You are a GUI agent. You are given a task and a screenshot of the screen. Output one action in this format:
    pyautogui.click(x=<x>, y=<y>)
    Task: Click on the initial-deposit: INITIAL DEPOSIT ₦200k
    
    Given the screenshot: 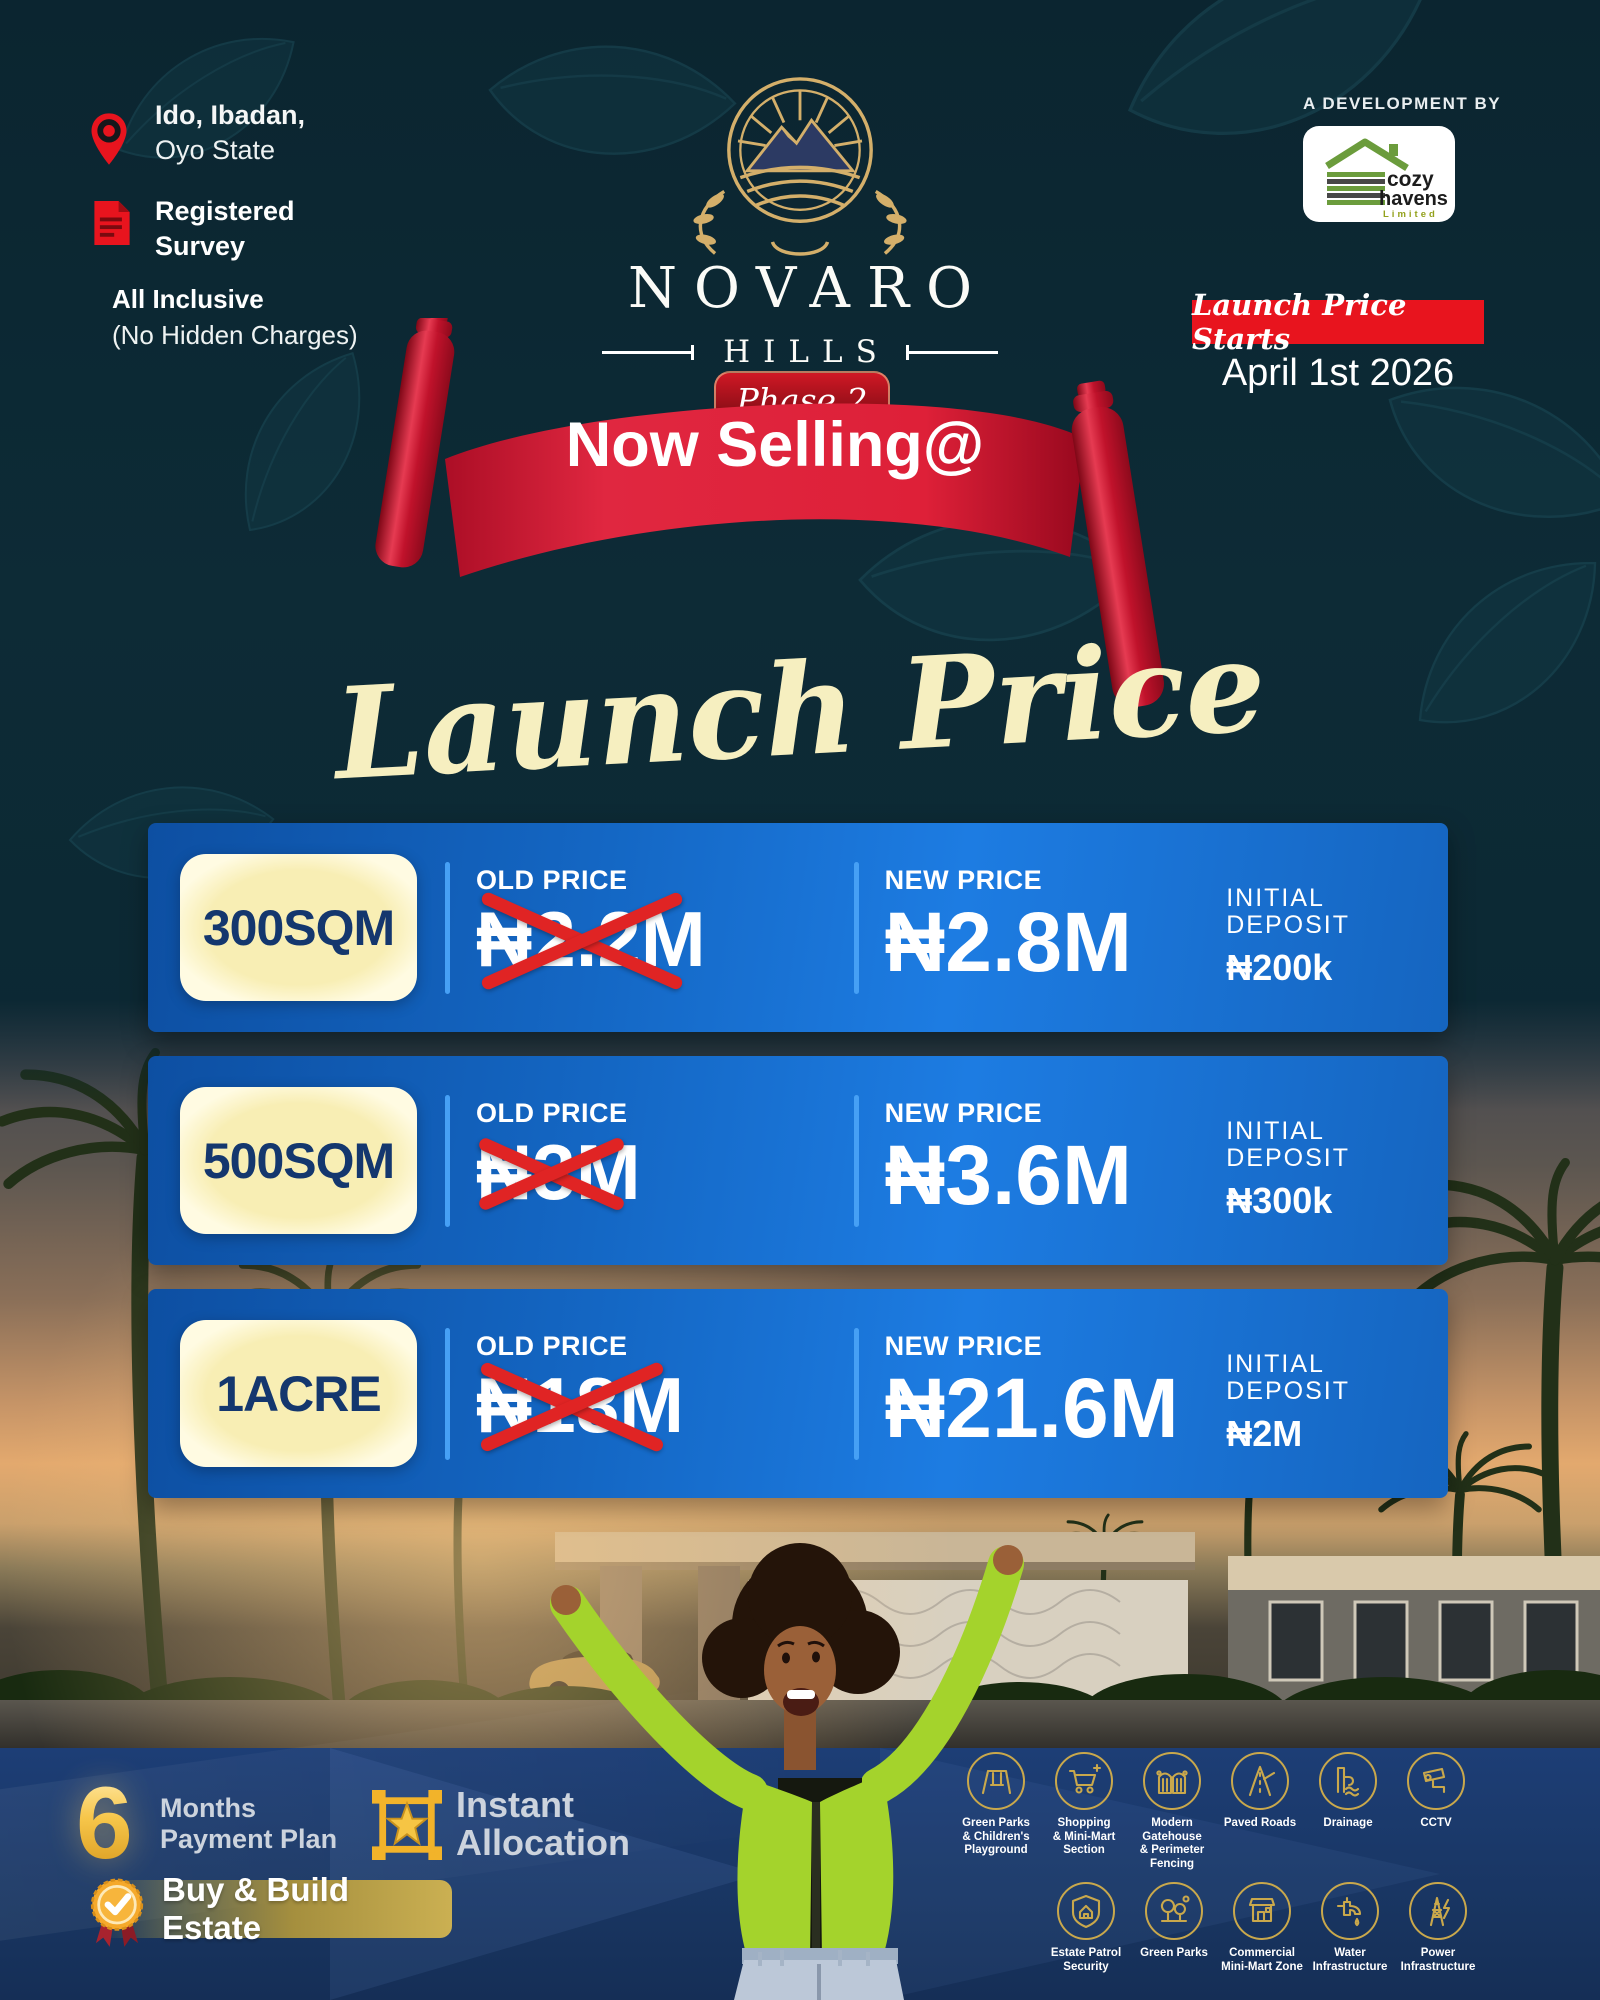 What is the action you would take?
    pyautogui.click(x=1314, y=927)
    